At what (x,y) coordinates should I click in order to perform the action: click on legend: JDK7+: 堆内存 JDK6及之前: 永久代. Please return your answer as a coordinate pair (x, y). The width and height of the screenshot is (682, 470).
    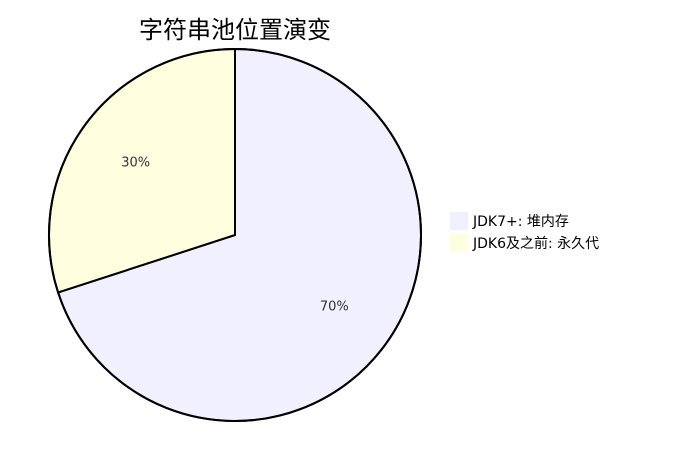
    Looking at the image, I should click on (524, 232).